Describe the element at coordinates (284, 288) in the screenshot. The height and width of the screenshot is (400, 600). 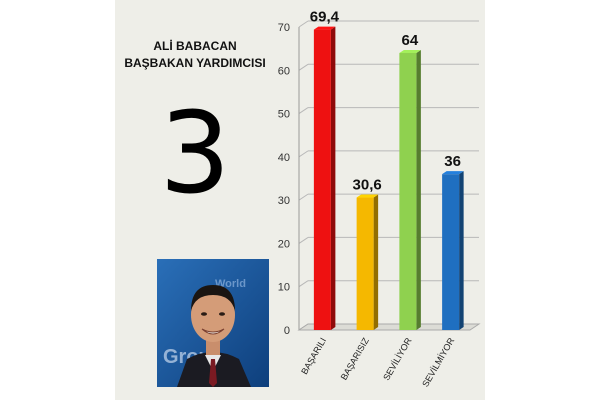
I see `y-tick-label: 10` at that location.